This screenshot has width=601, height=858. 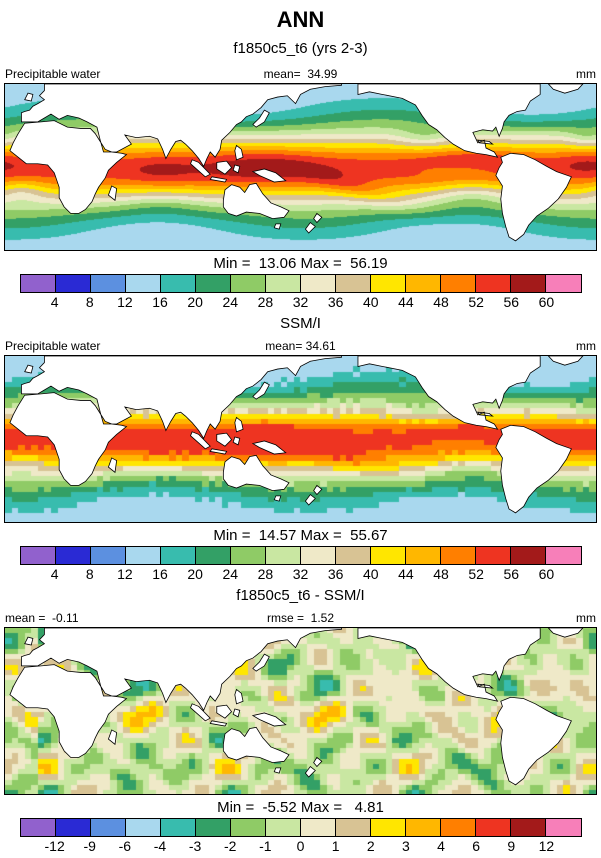 I want to click on mean-label: mean= 34.99, so click(x=300, y=74).